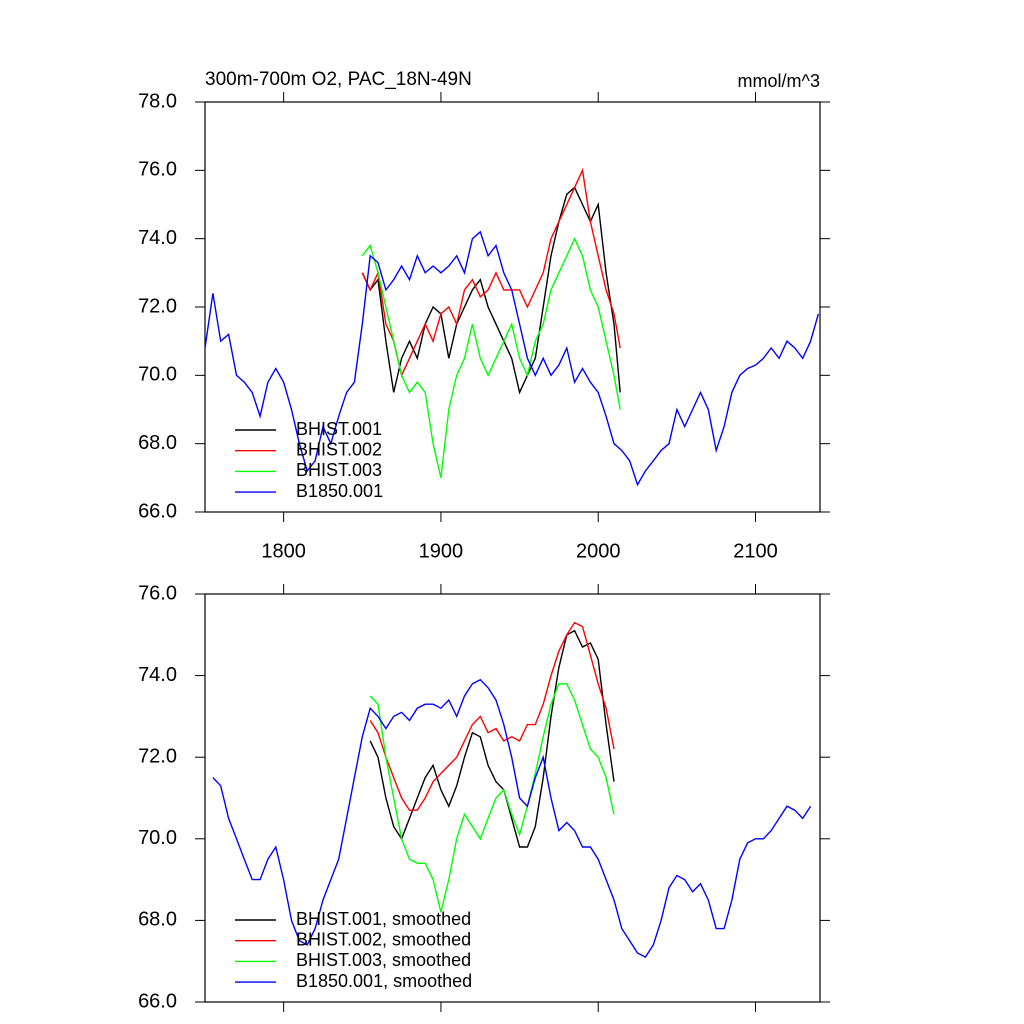 The image size is (1024, 1024). Describe the element at coordinates (339, 491) in the screenshot. I see `legend-label: B1850.001` at that location.